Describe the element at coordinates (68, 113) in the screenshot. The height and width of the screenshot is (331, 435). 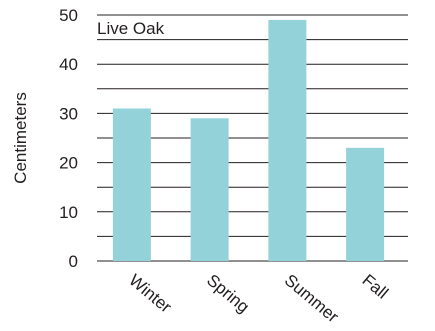
I see `y-tick-label: 30` at that location.